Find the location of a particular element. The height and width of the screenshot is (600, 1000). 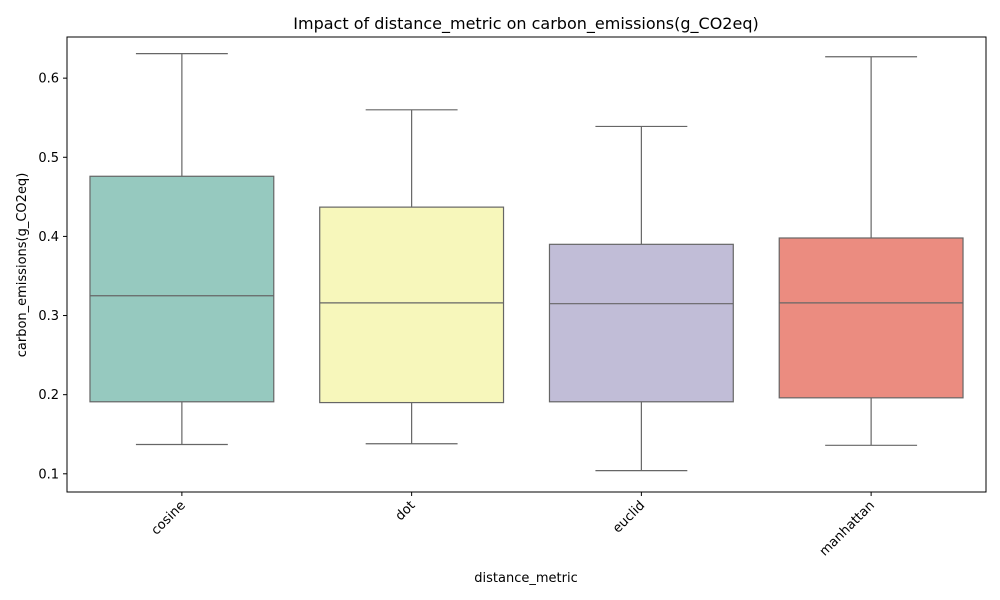

box-cosine is located at coordinates (182, 249).